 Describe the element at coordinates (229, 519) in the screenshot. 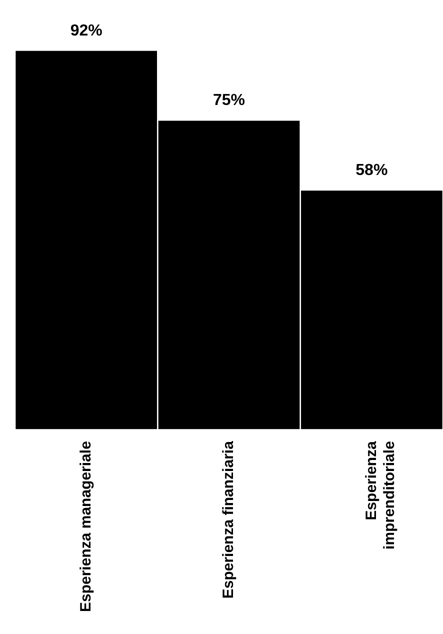

I see `x-tick-label: Esperienza finanziaria` at that location.